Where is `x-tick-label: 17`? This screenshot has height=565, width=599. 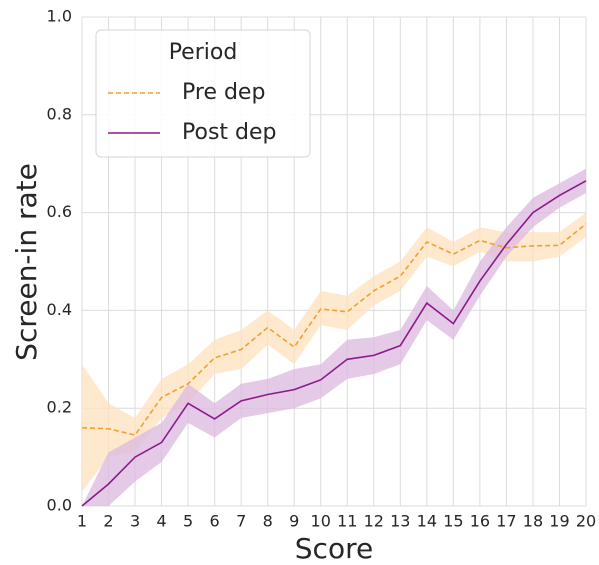
x-tick-label: 17 is located at coordinates (506, 521).